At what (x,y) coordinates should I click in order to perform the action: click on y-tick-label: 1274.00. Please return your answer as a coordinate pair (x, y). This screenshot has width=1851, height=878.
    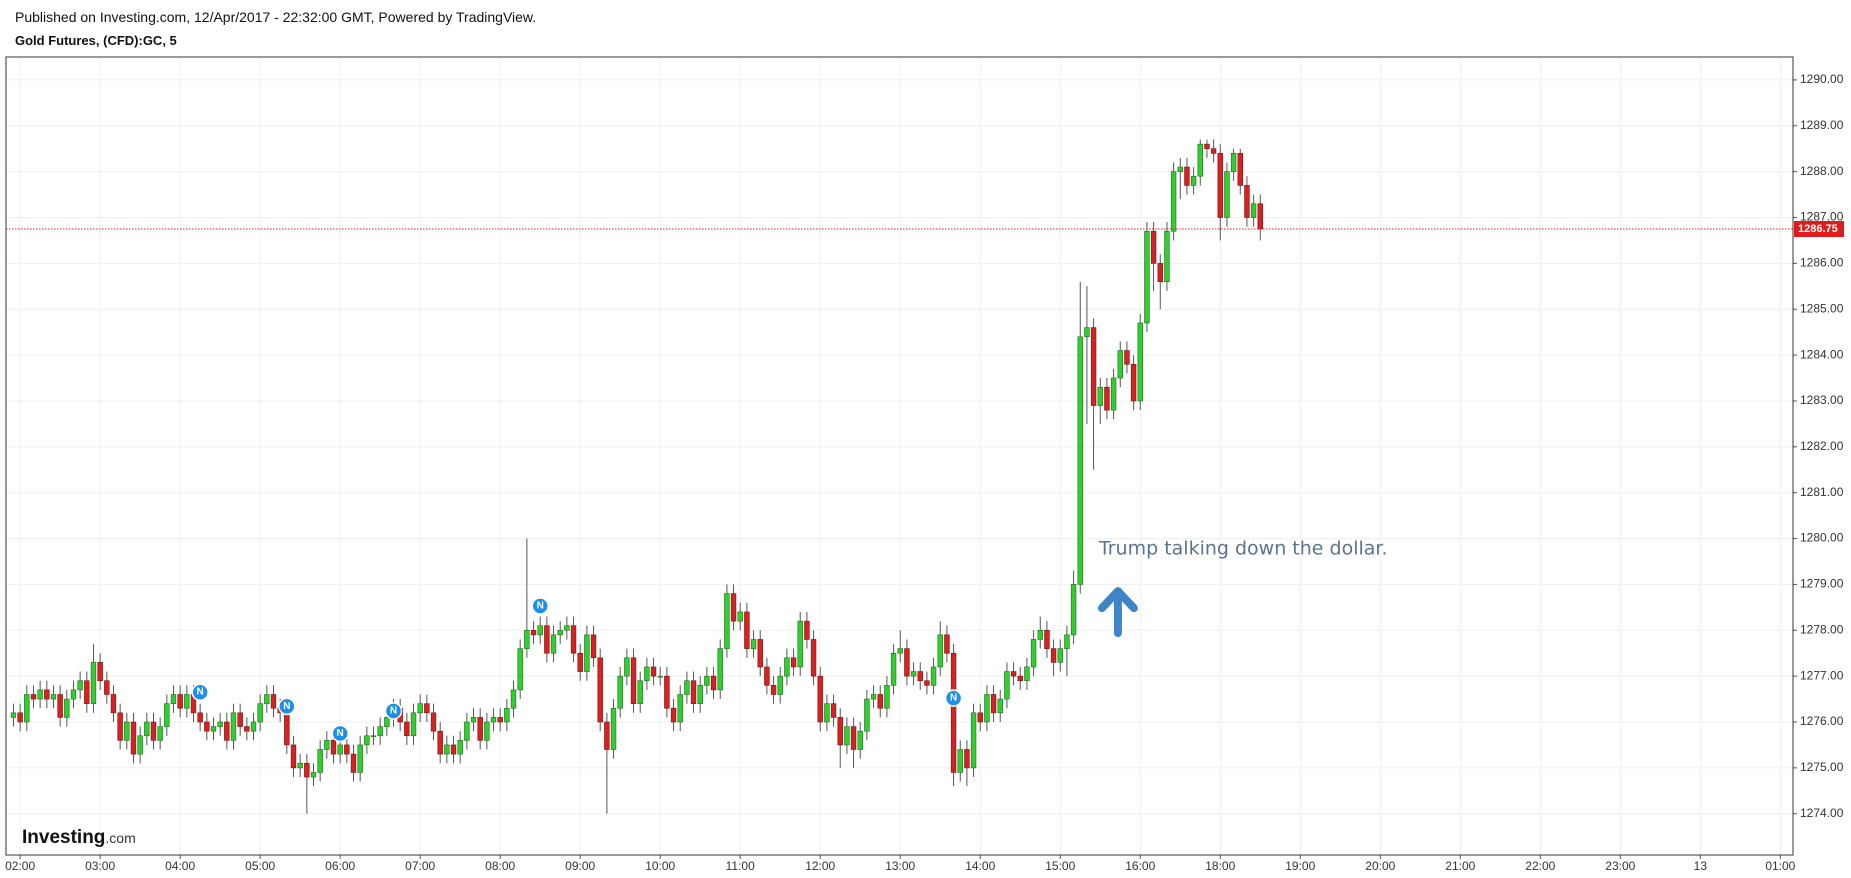
    Looking at the image, I should click on (1822, 813).